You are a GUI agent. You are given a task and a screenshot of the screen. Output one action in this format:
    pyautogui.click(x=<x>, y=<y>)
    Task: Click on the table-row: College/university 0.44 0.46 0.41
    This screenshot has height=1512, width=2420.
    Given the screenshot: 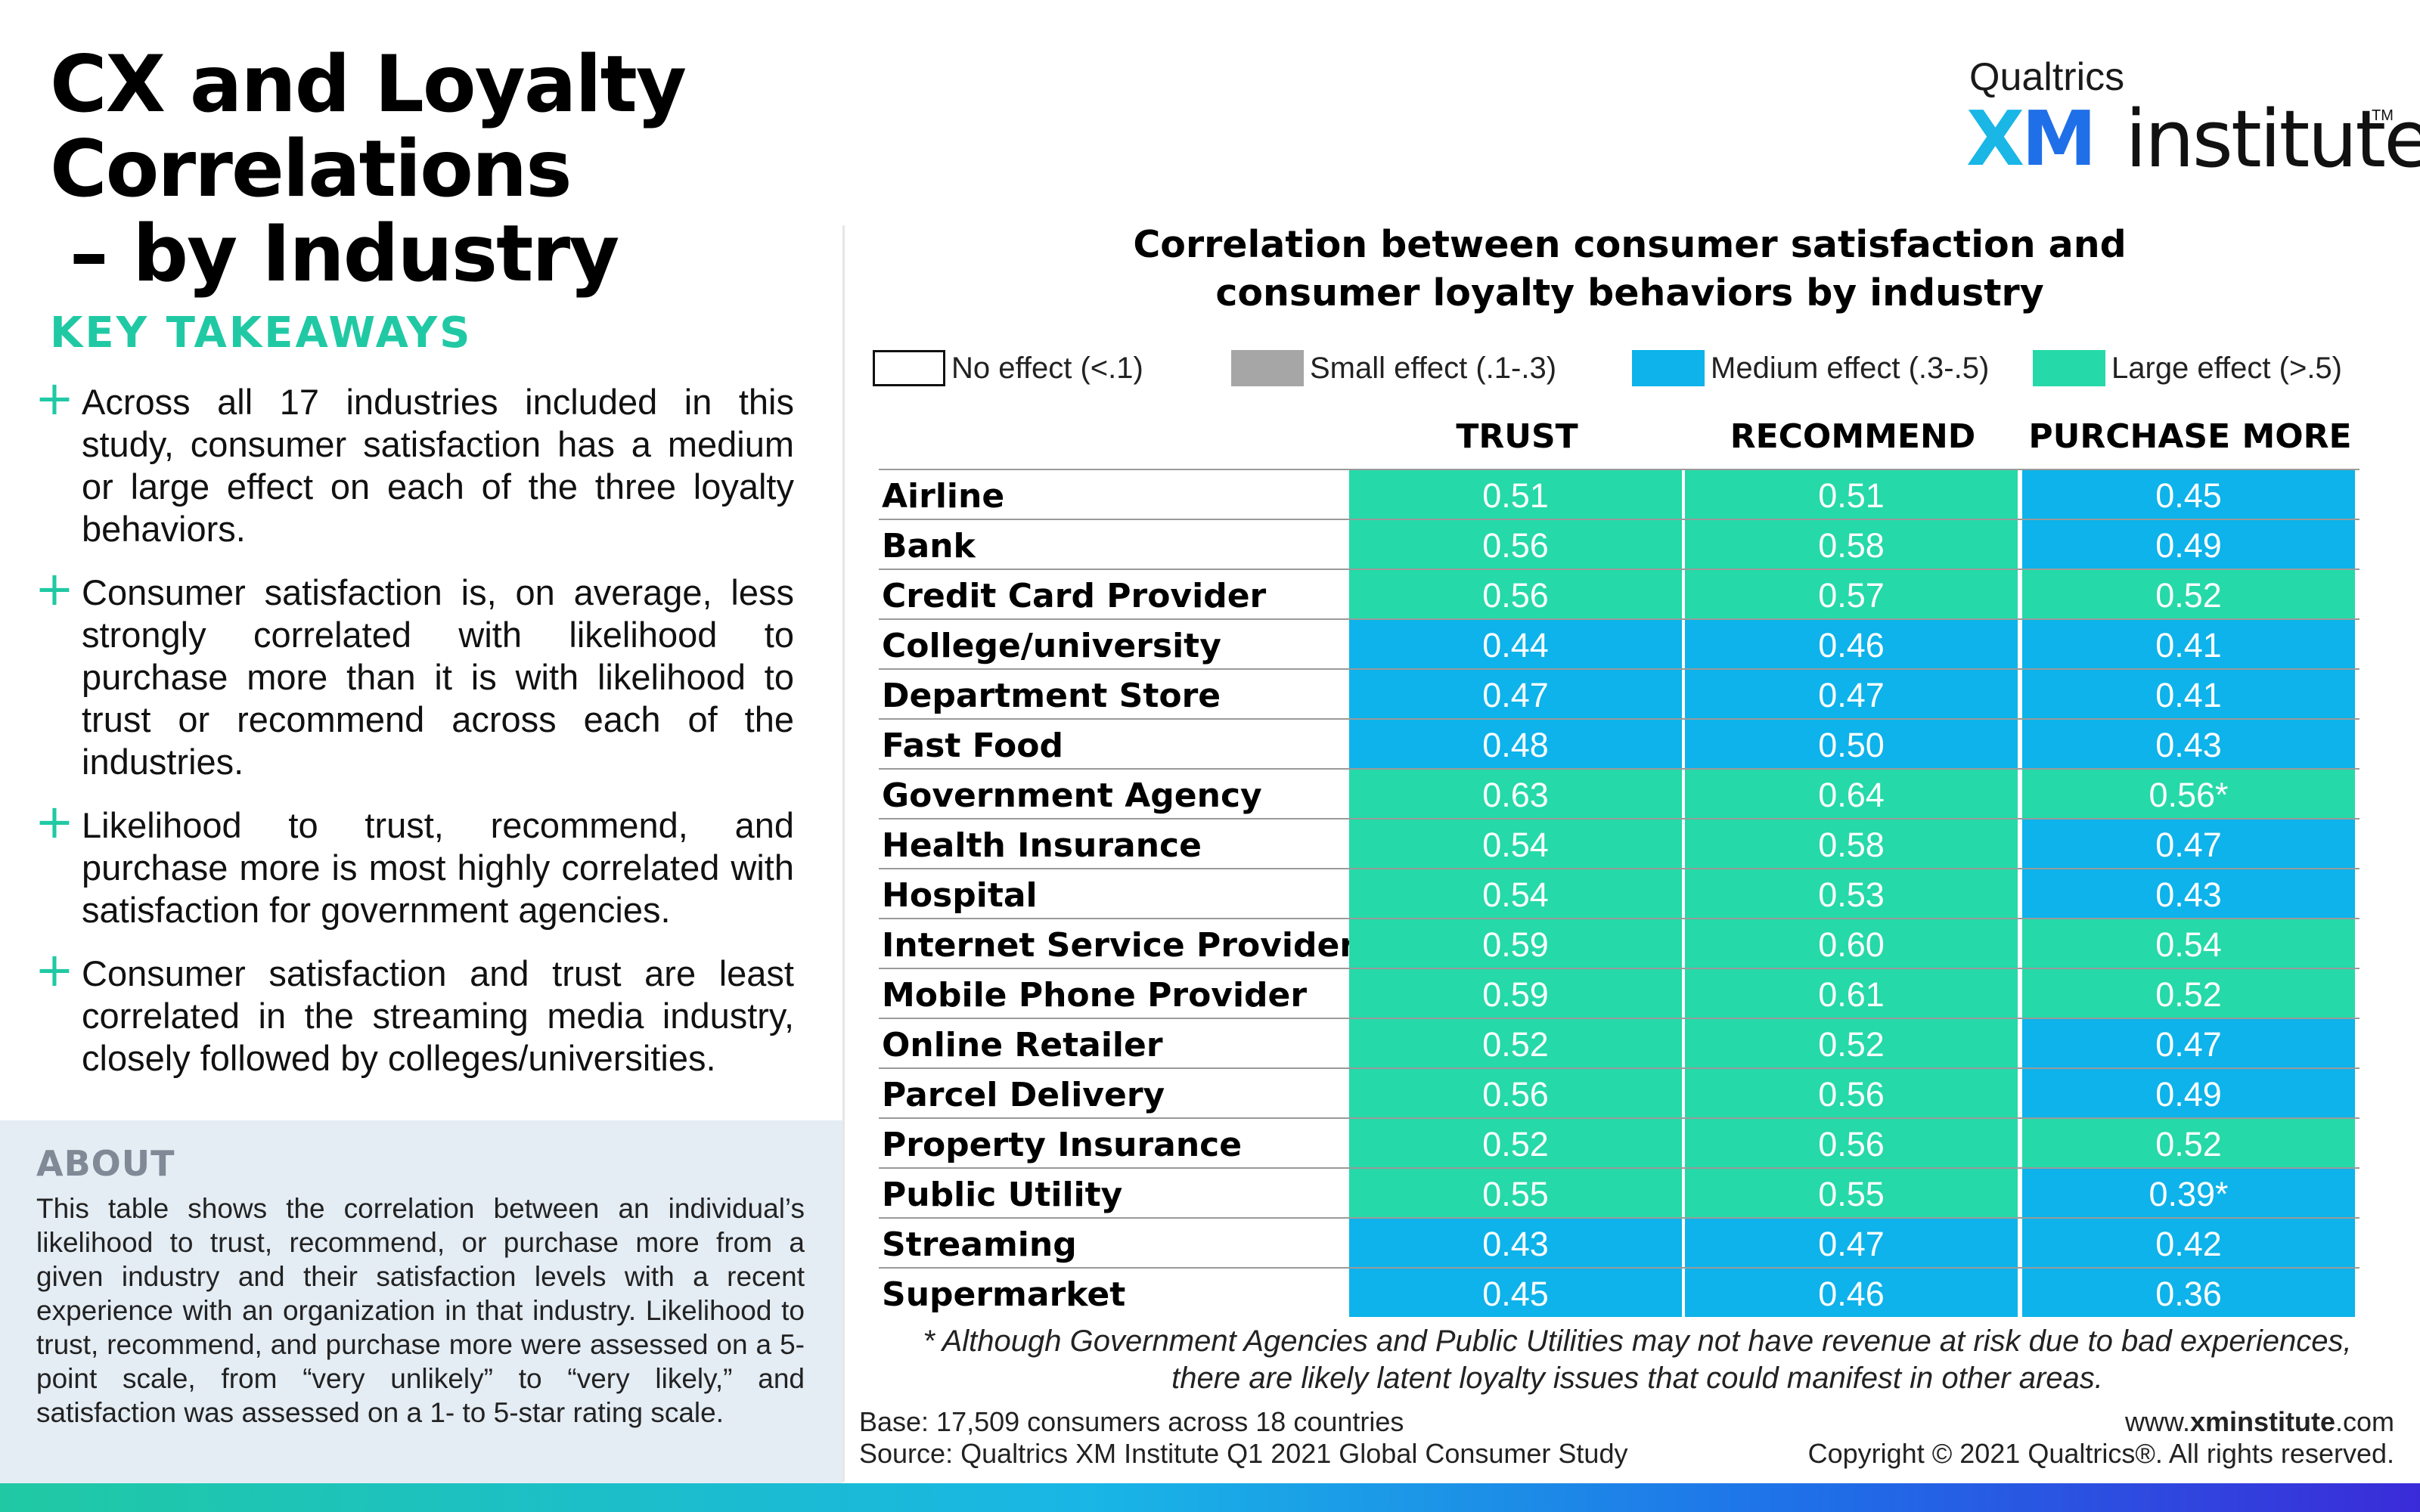 What is the action you would take?
    pyautogui.click(x=1620, y=643)
    